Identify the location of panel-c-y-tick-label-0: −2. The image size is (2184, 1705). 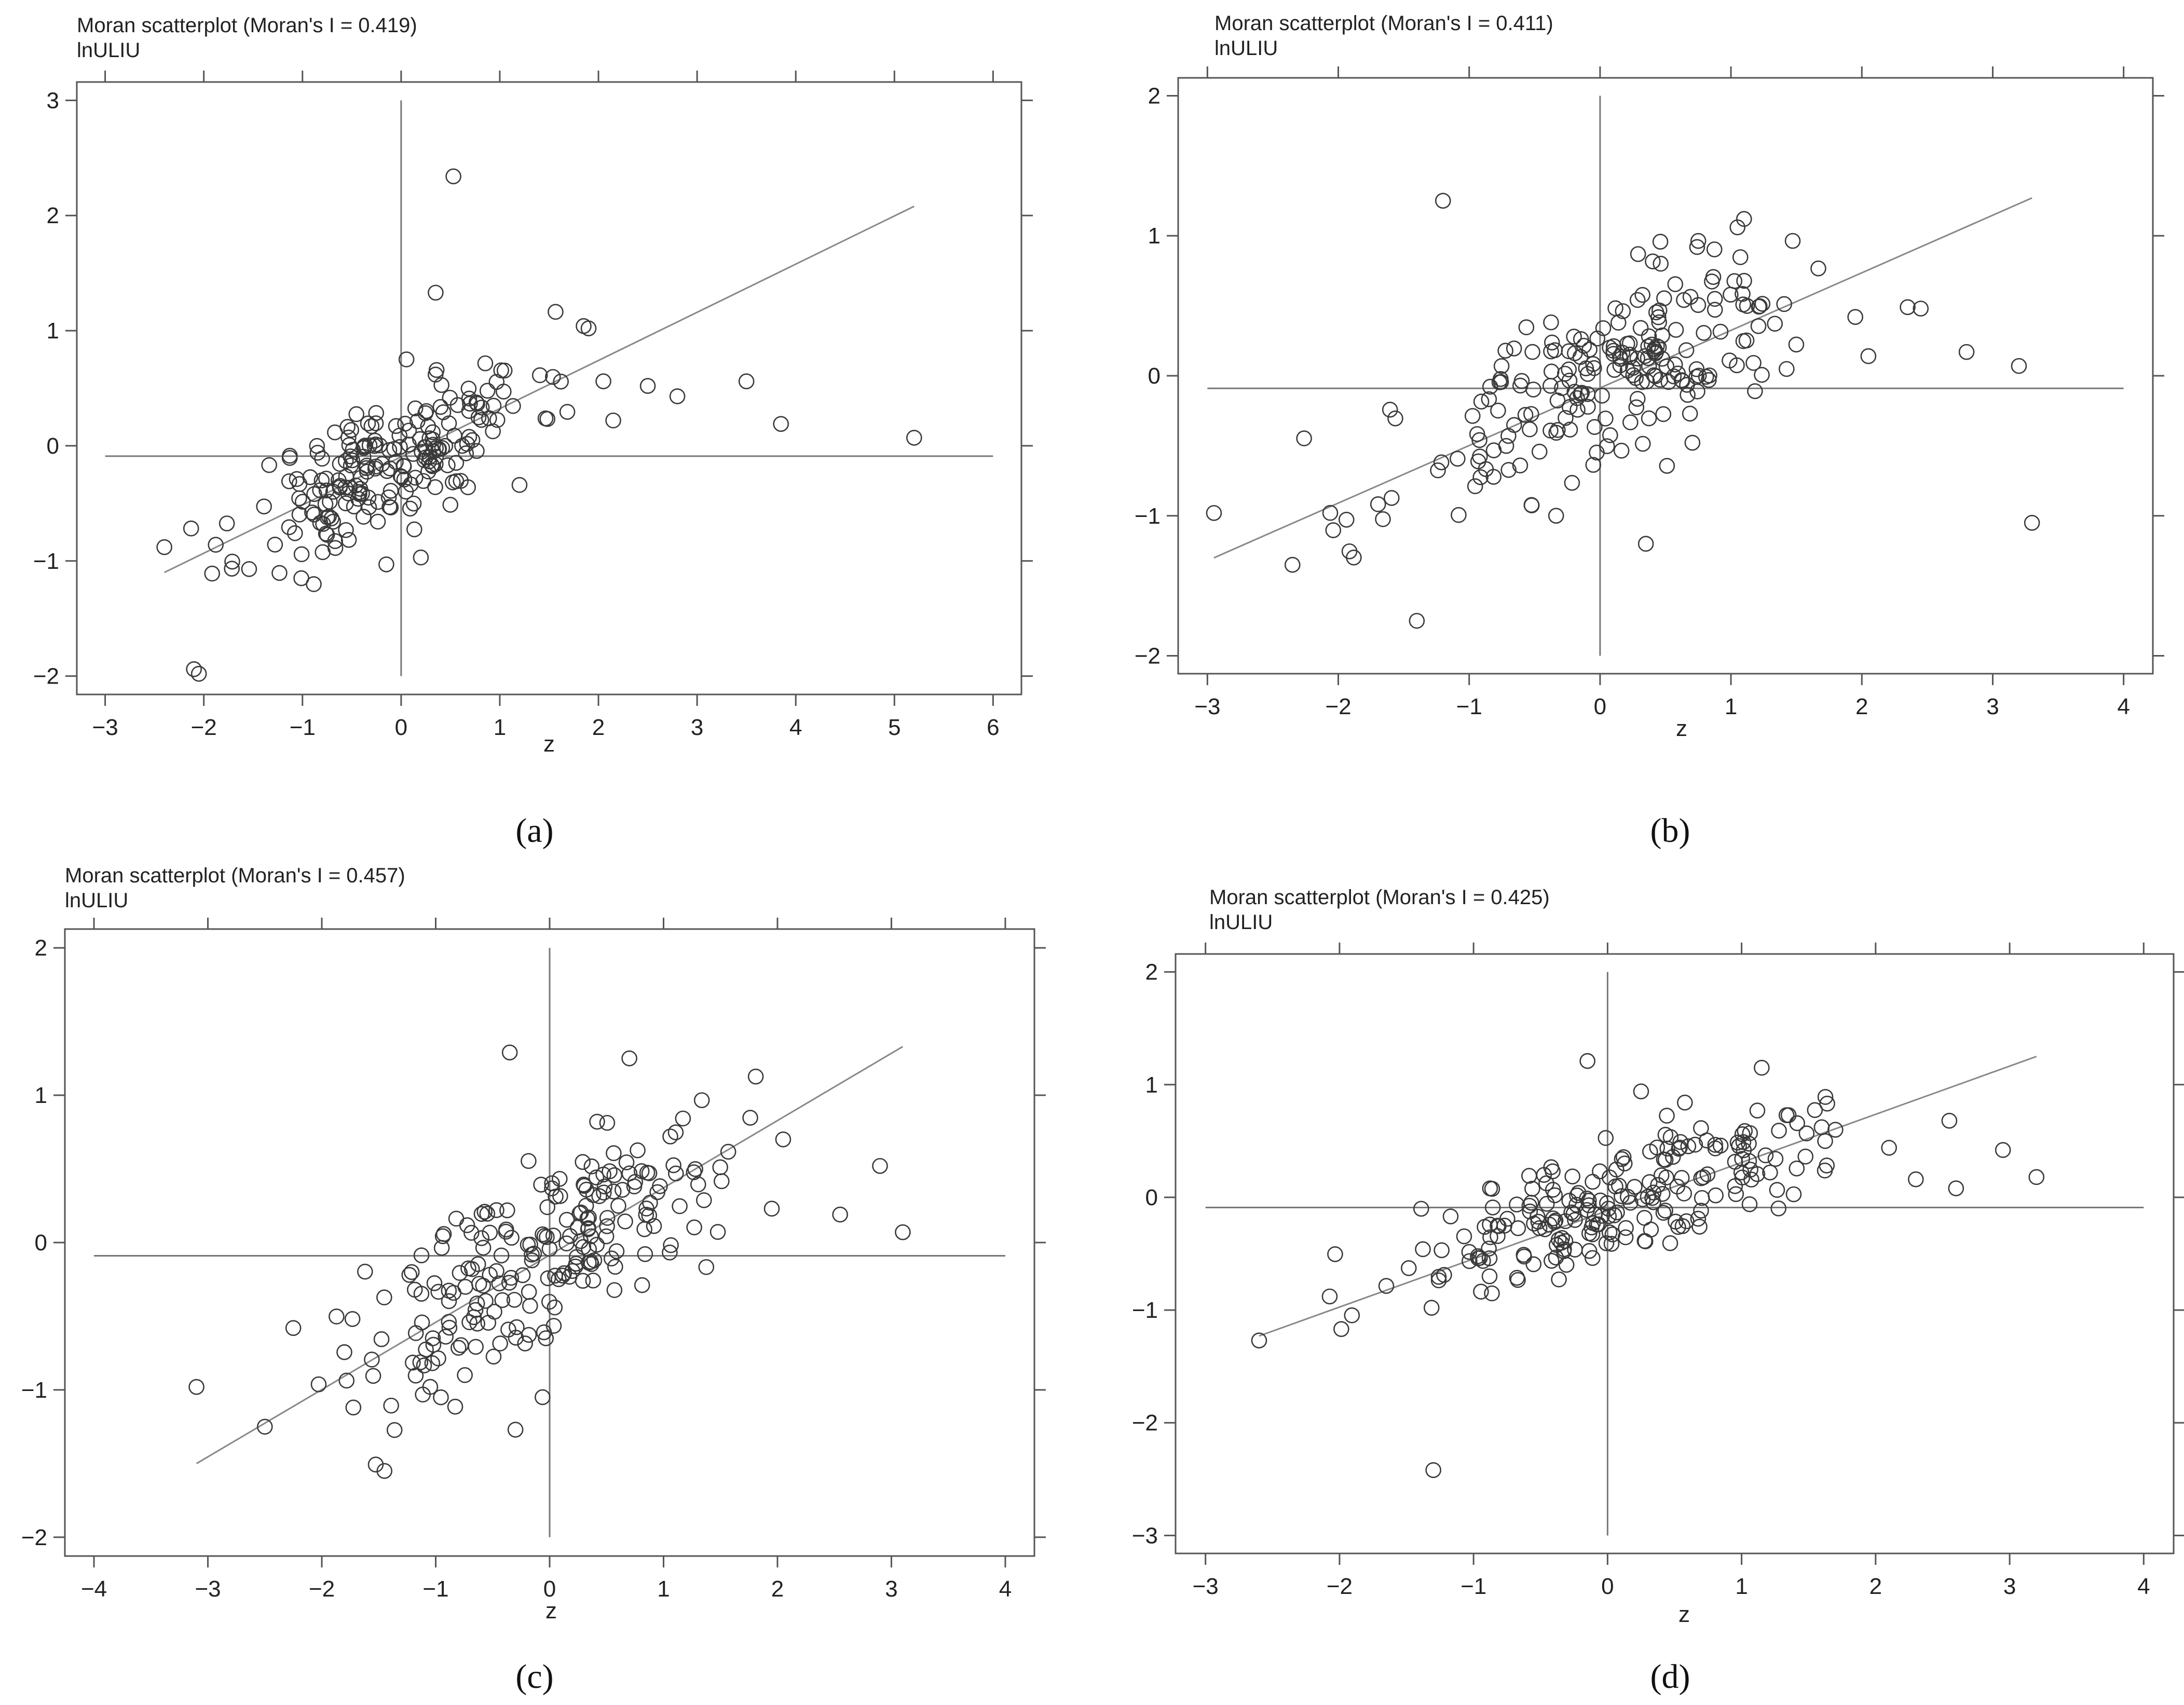
(34, 1538).